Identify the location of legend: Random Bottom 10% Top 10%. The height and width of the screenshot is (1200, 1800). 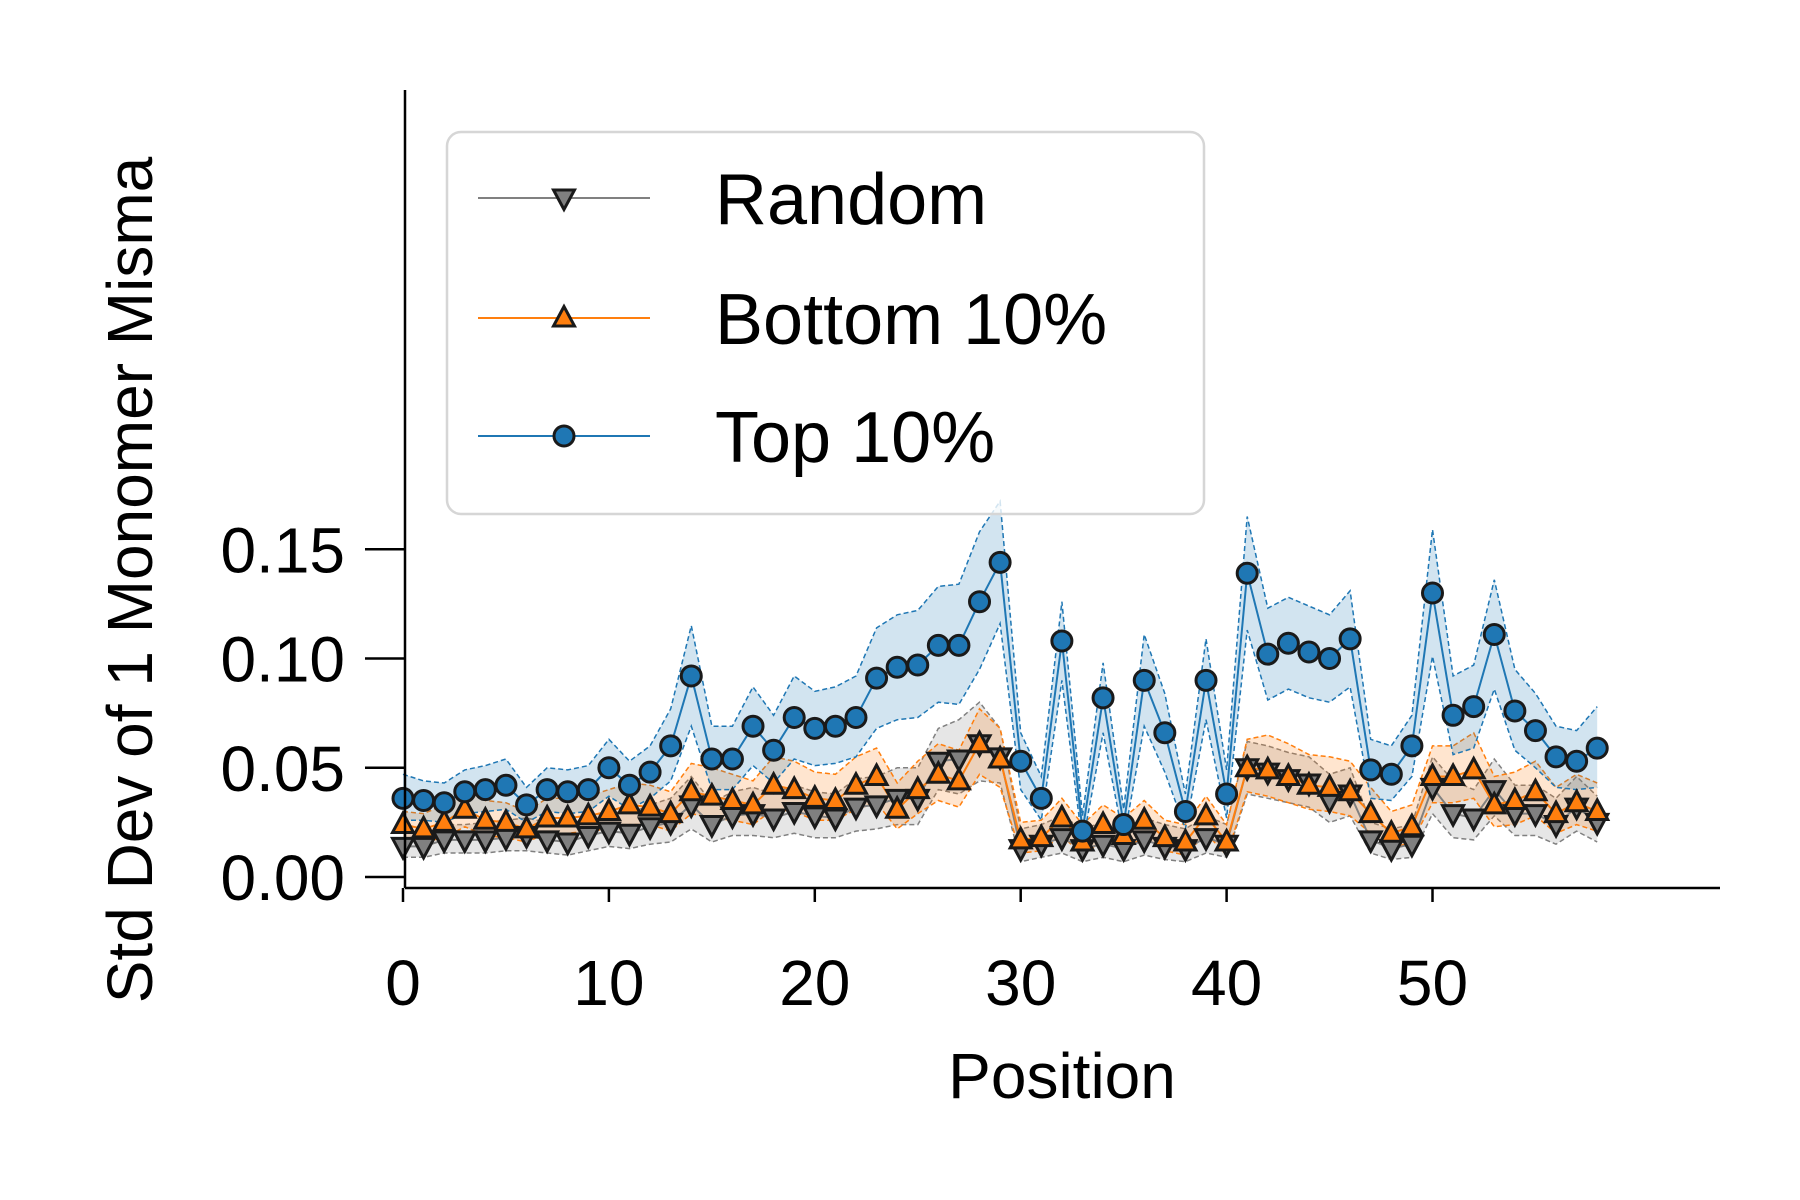
(825, 323).